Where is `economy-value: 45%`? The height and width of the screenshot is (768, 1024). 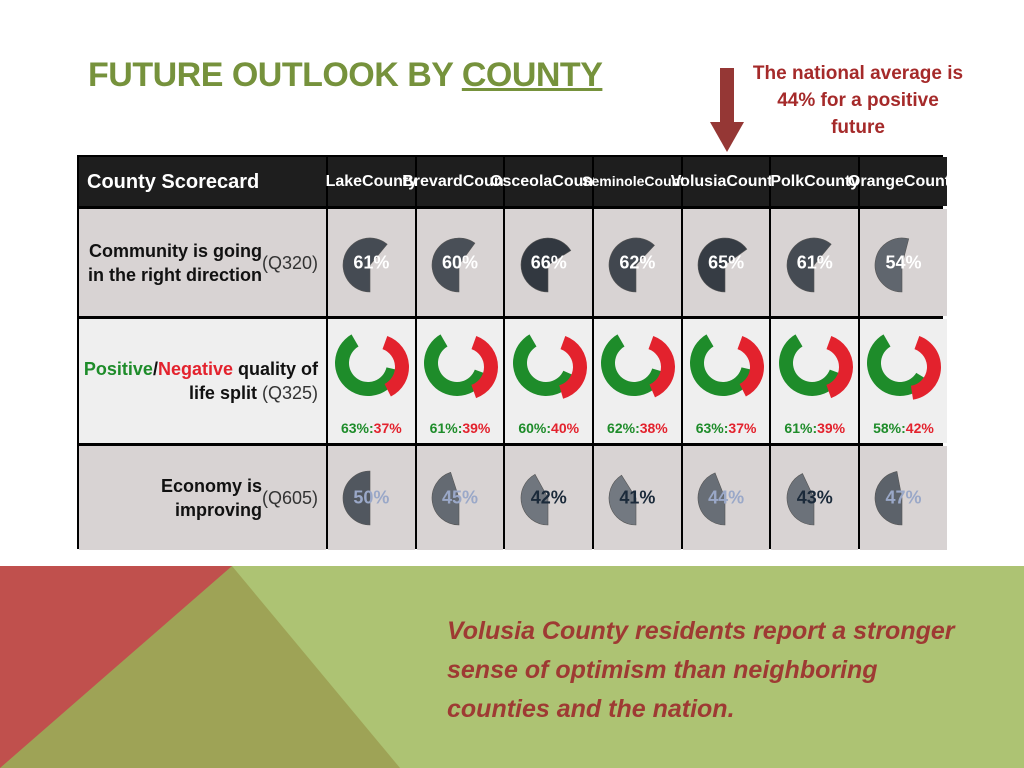
economy-value: 45% is located at coordinates (460, 497).